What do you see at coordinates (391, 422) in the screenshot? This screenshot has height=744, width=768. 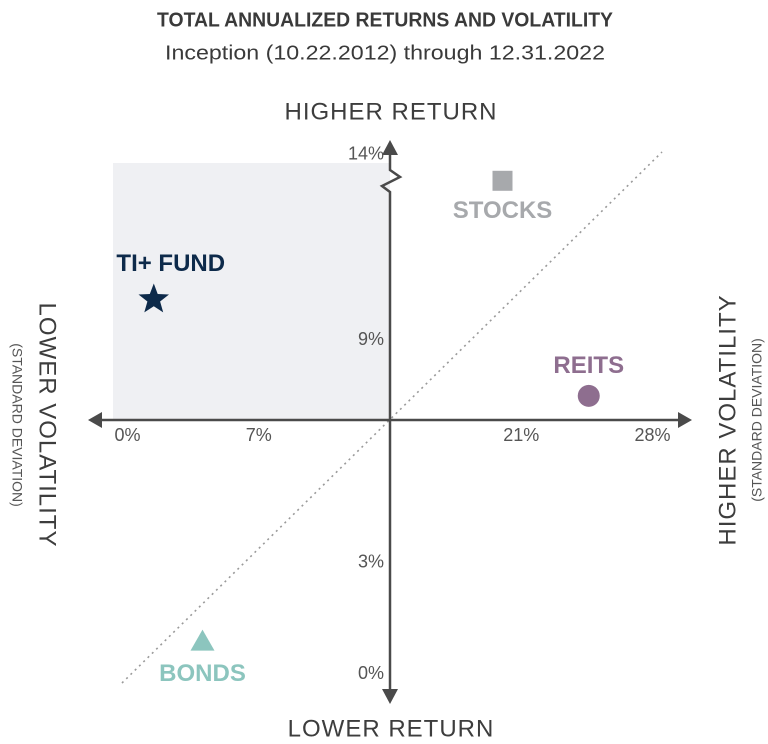 I see `y-axis` at bounding box center [391, 422].